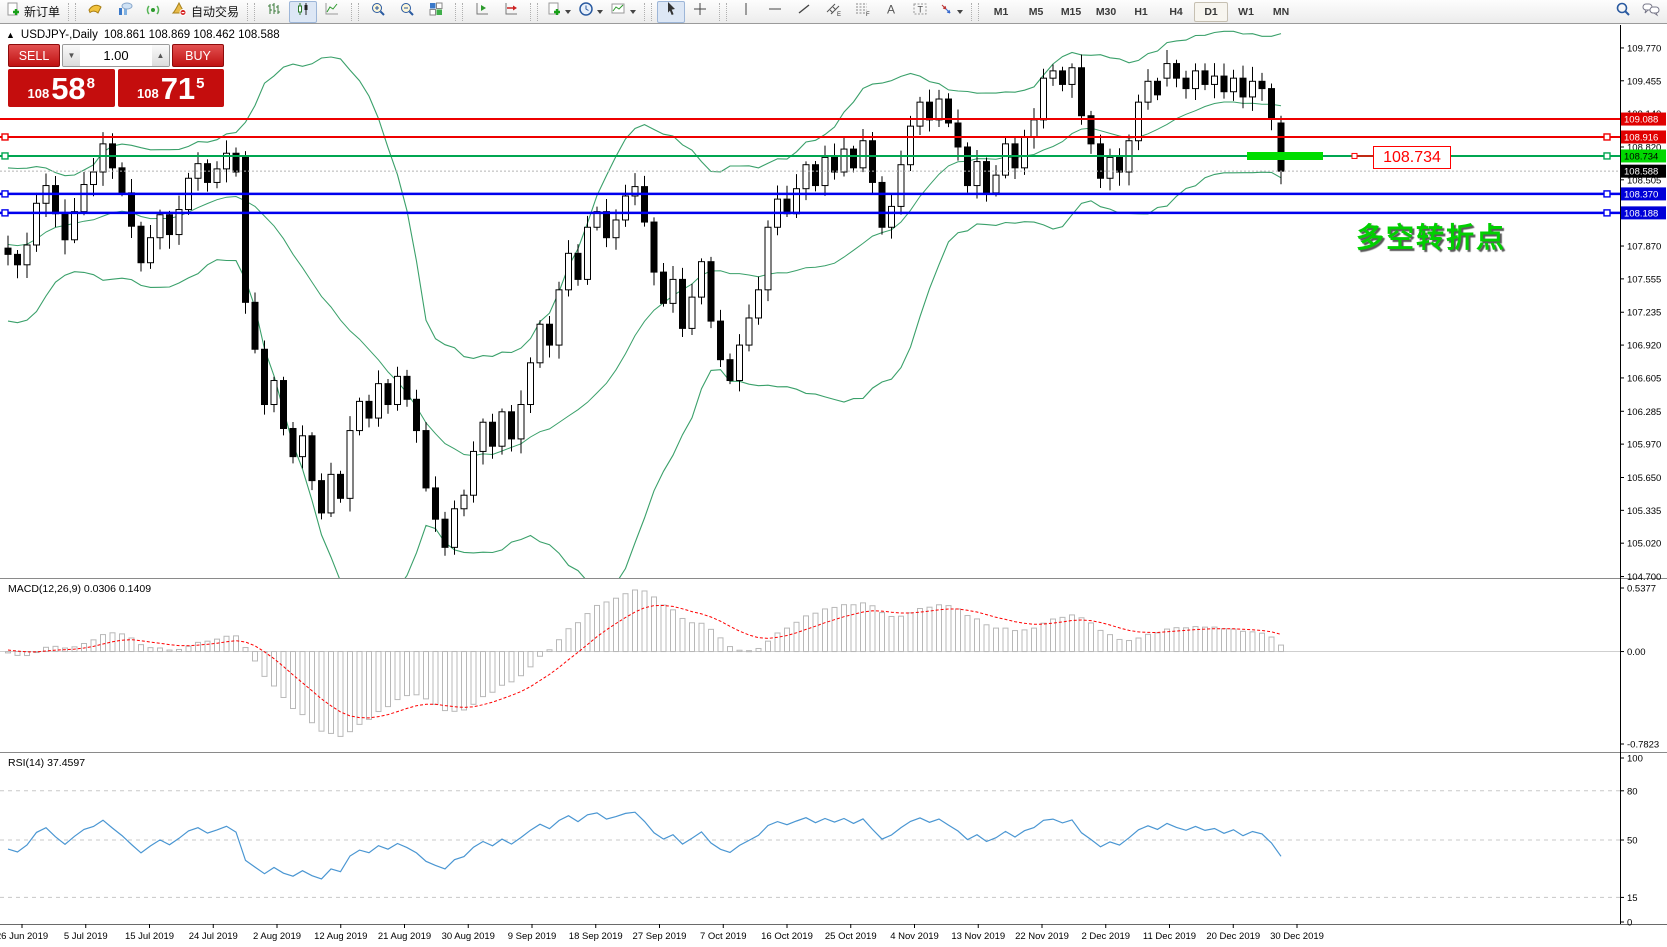  I want to click on bar-chart-button, so click(274, 12).